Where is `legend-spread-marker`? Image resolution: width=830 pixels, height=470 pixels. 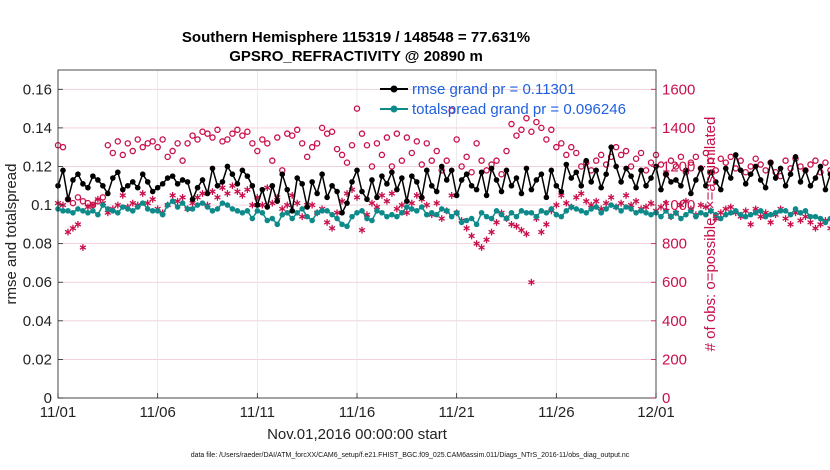 legend-spread-marker is located at coordinates (394, 109).